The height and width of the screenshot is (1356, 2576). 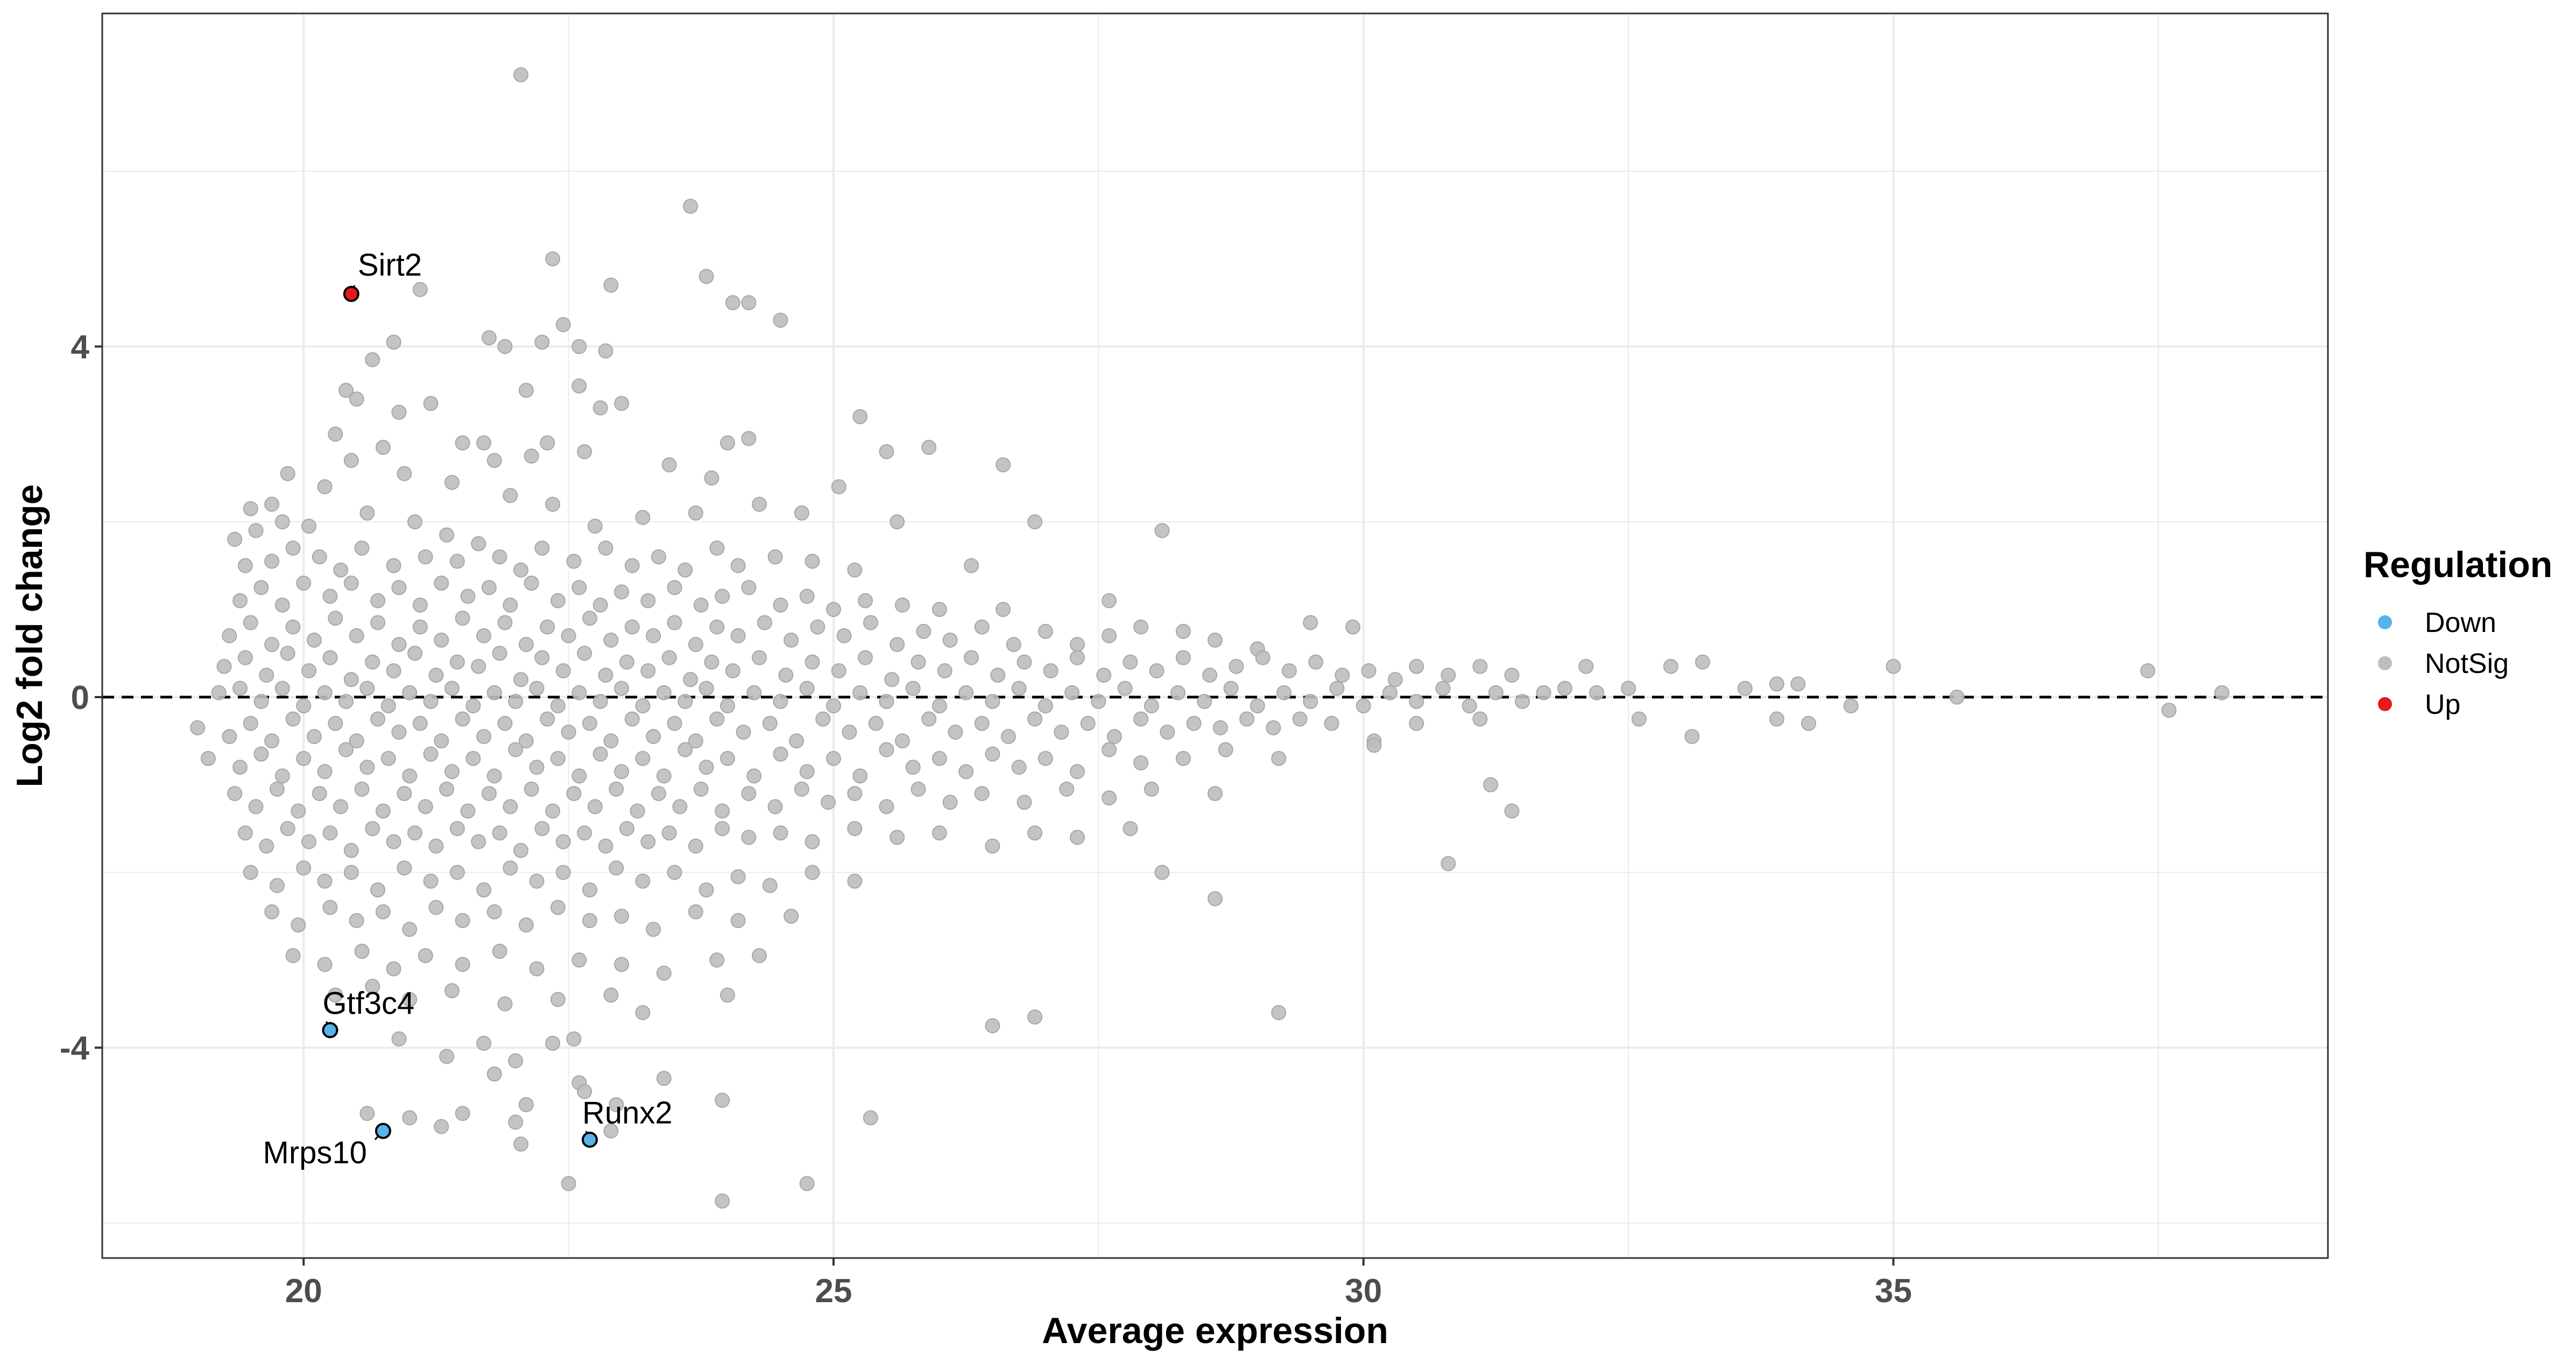 What do you see at coordinates (589, 1140) in the screenshot?
I see `highlighted-point-runx2` at bounding box center [589, 1140].